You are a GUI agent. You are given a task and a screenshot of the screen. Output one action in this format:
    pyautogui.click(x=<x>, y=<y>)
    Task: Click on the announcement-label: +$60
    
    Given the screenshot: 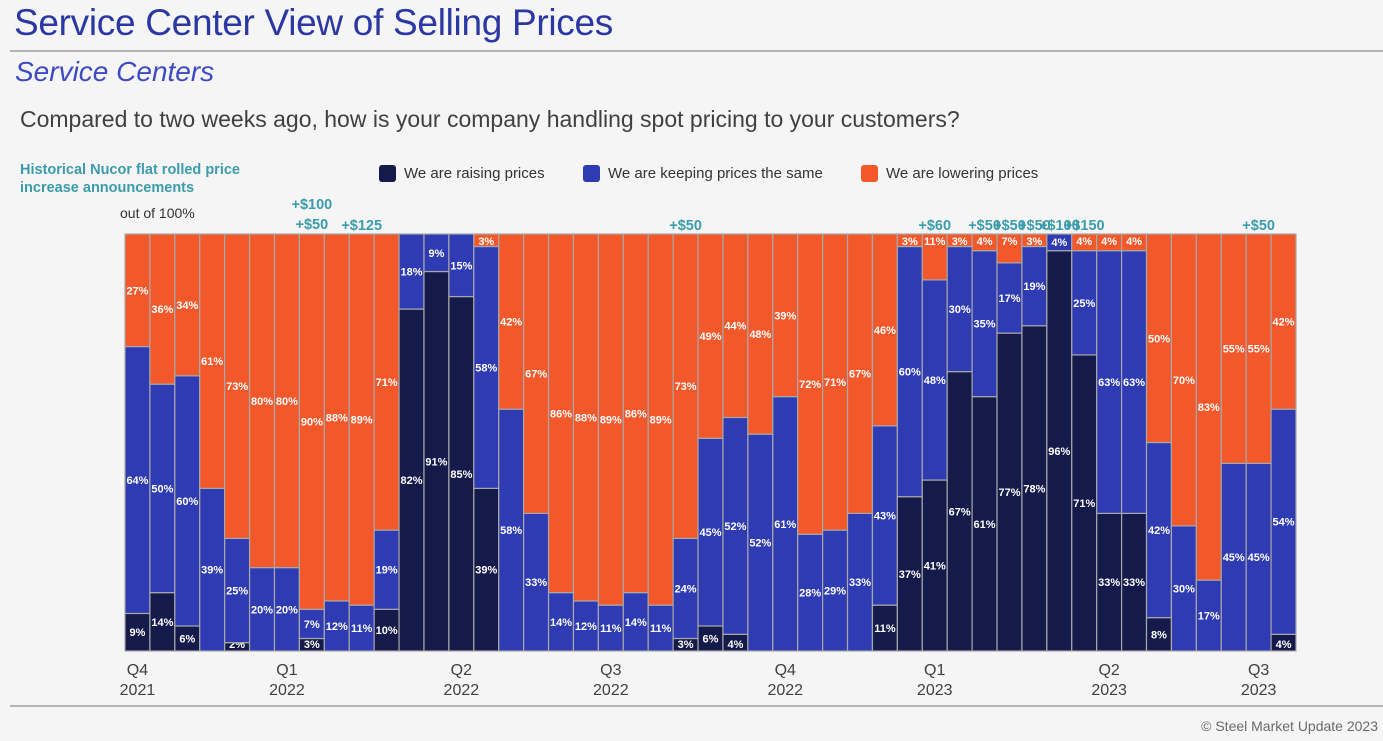 What is the action you would take?
    pyautogui.click(x=934, y=226)
    